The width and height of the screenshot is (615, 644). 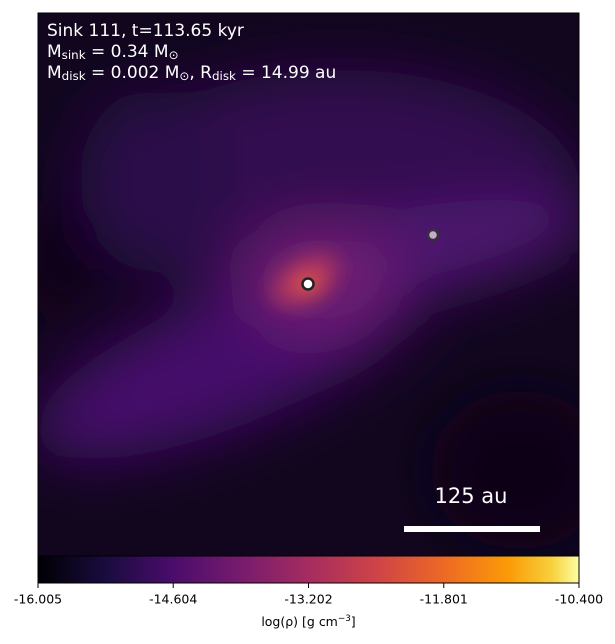 What do you see at coordinates (471, 496) in the screenshot?
I see `scale-bar-label: 125 au` at bounding box center [471, 496].